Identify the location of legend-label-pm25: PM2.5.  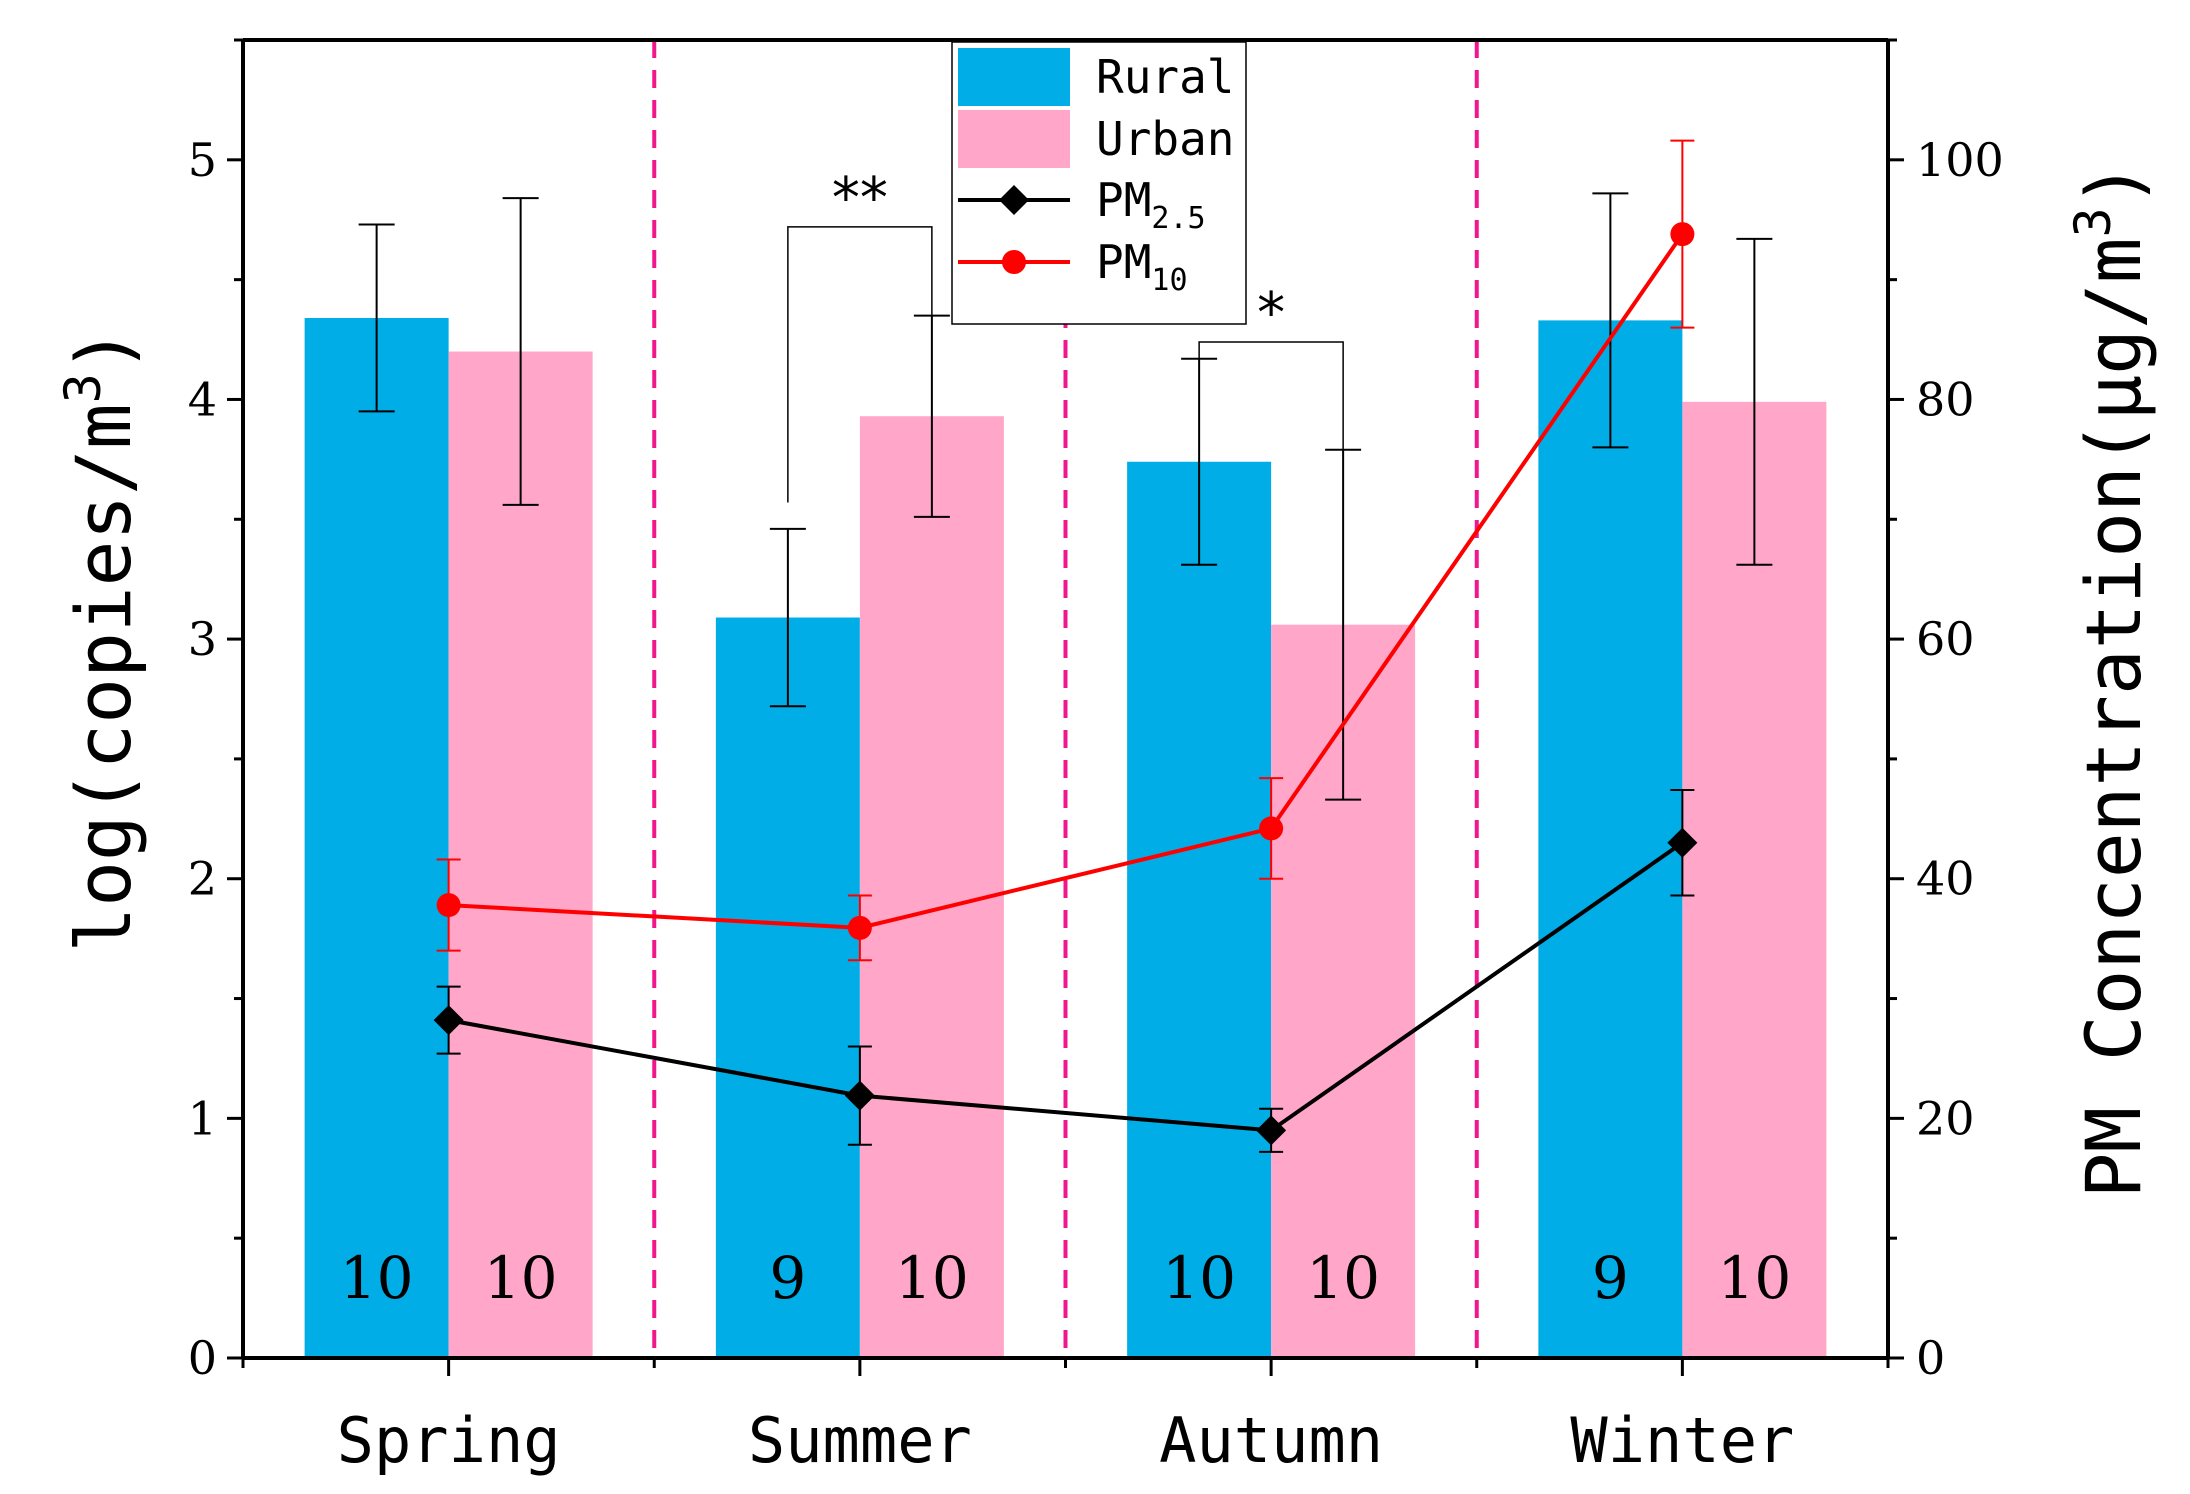
(1151, 204).